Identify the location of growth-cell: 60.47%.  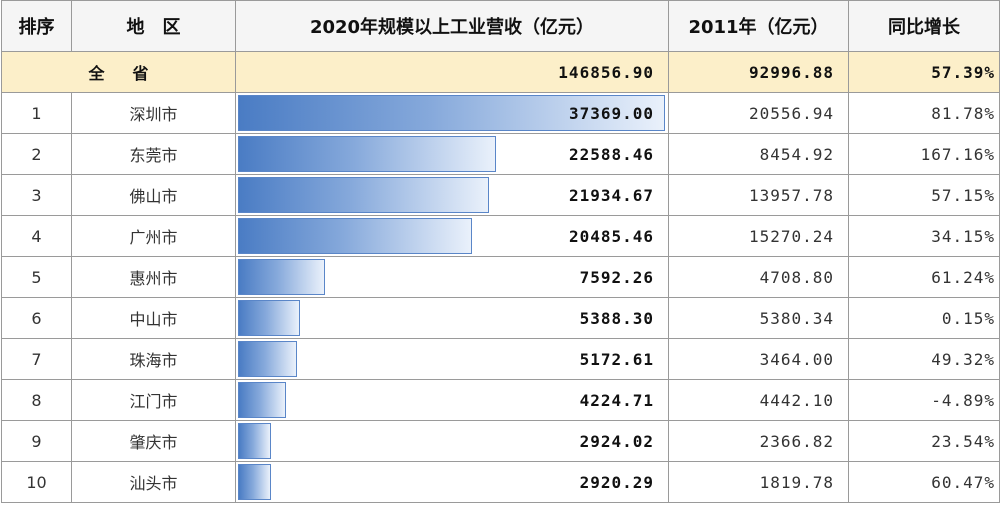
(924, 482).